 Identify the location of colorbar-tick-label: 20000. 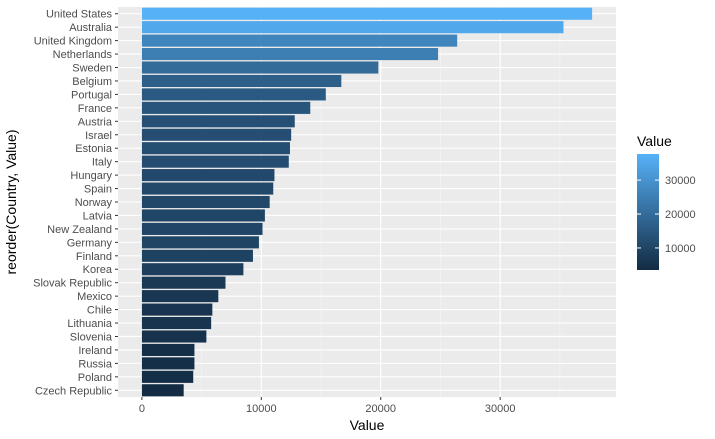
(680, 215).